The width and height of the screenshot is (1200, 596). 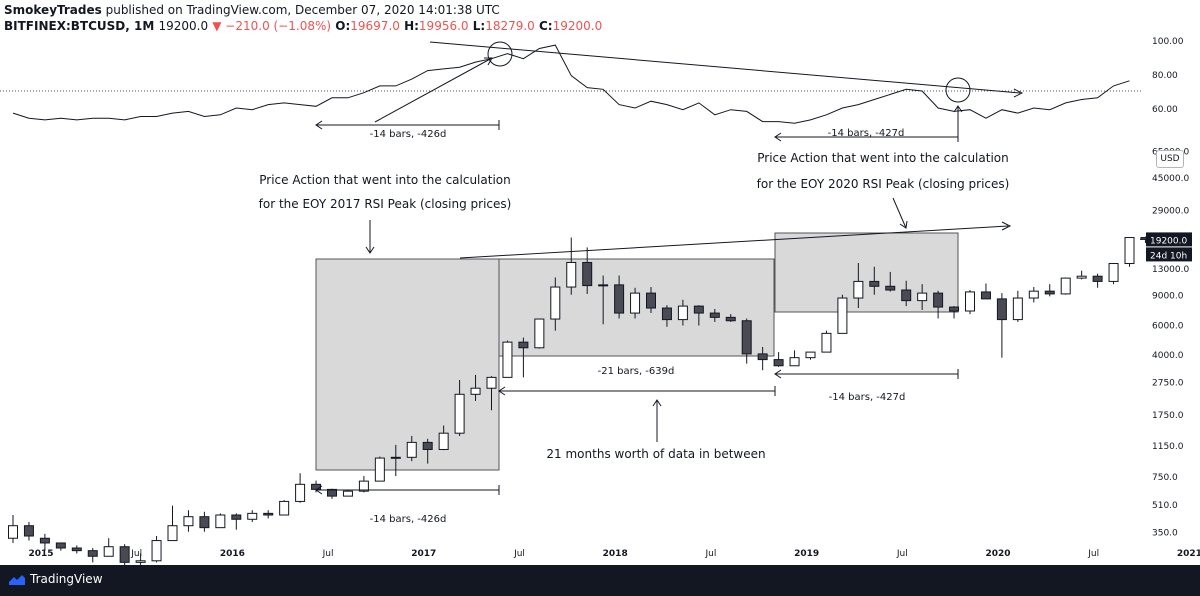 I want to click on rsi-axis-tick: 100.00, so click(x=1168, y=42).